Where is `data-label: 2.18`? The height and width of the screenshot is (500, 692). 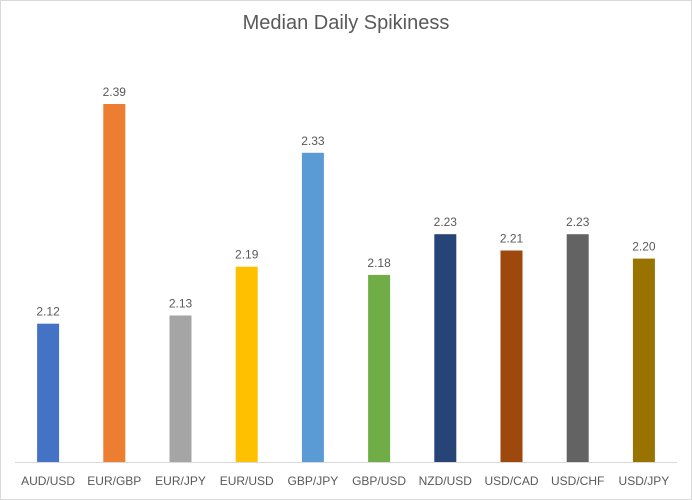 data-label: 2.18 is located at coordinates (379, 263).